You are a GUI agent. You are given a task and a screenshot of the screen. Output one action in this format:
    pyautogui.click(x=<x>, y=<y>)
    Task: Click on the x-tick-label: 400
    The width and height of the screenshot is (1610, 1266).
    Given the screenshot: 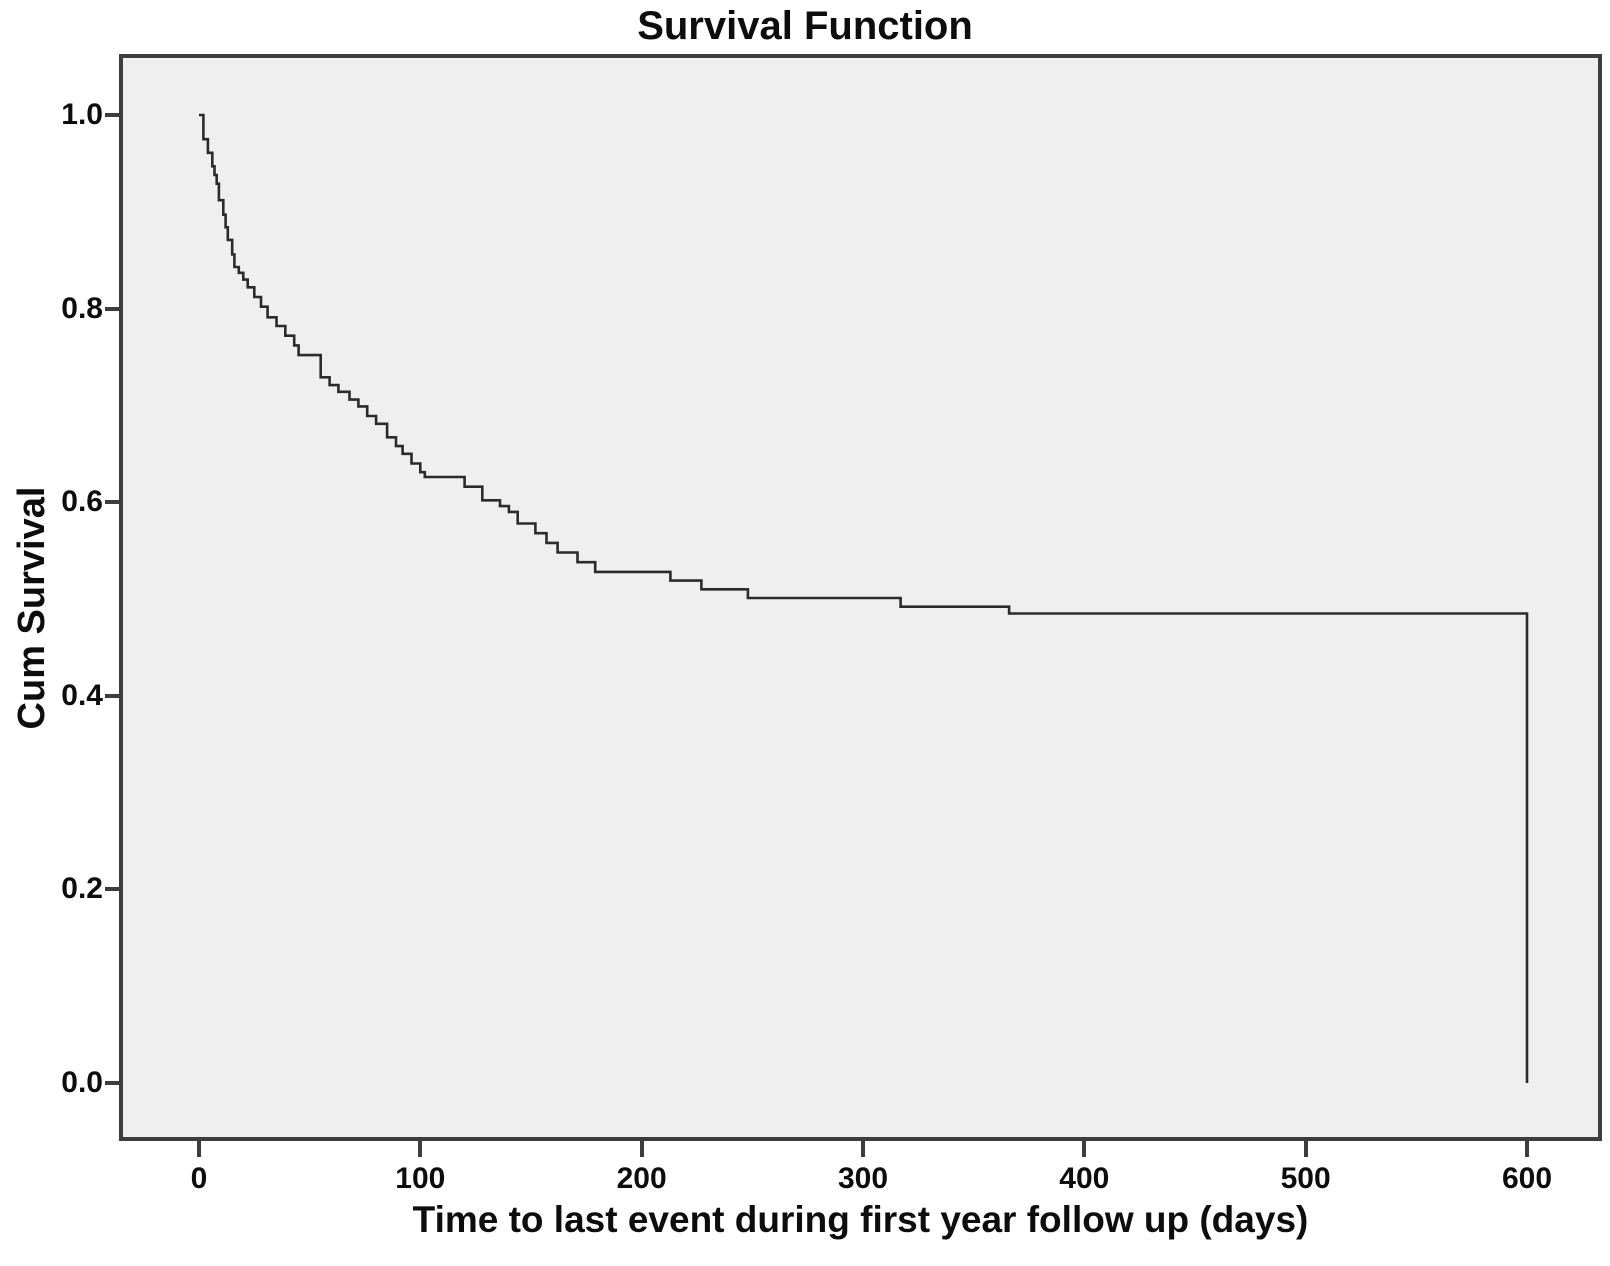 What is the action you would take?
    pyautogui.click(x=1084, y=1178)
    